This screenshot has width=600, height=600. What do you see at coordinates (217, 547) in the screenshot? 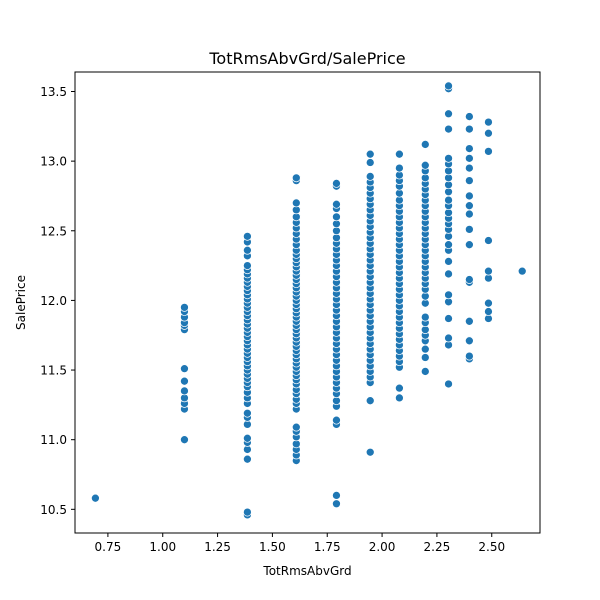
I see `x-tick-label: 1.25` at bounding box center [217, 547].